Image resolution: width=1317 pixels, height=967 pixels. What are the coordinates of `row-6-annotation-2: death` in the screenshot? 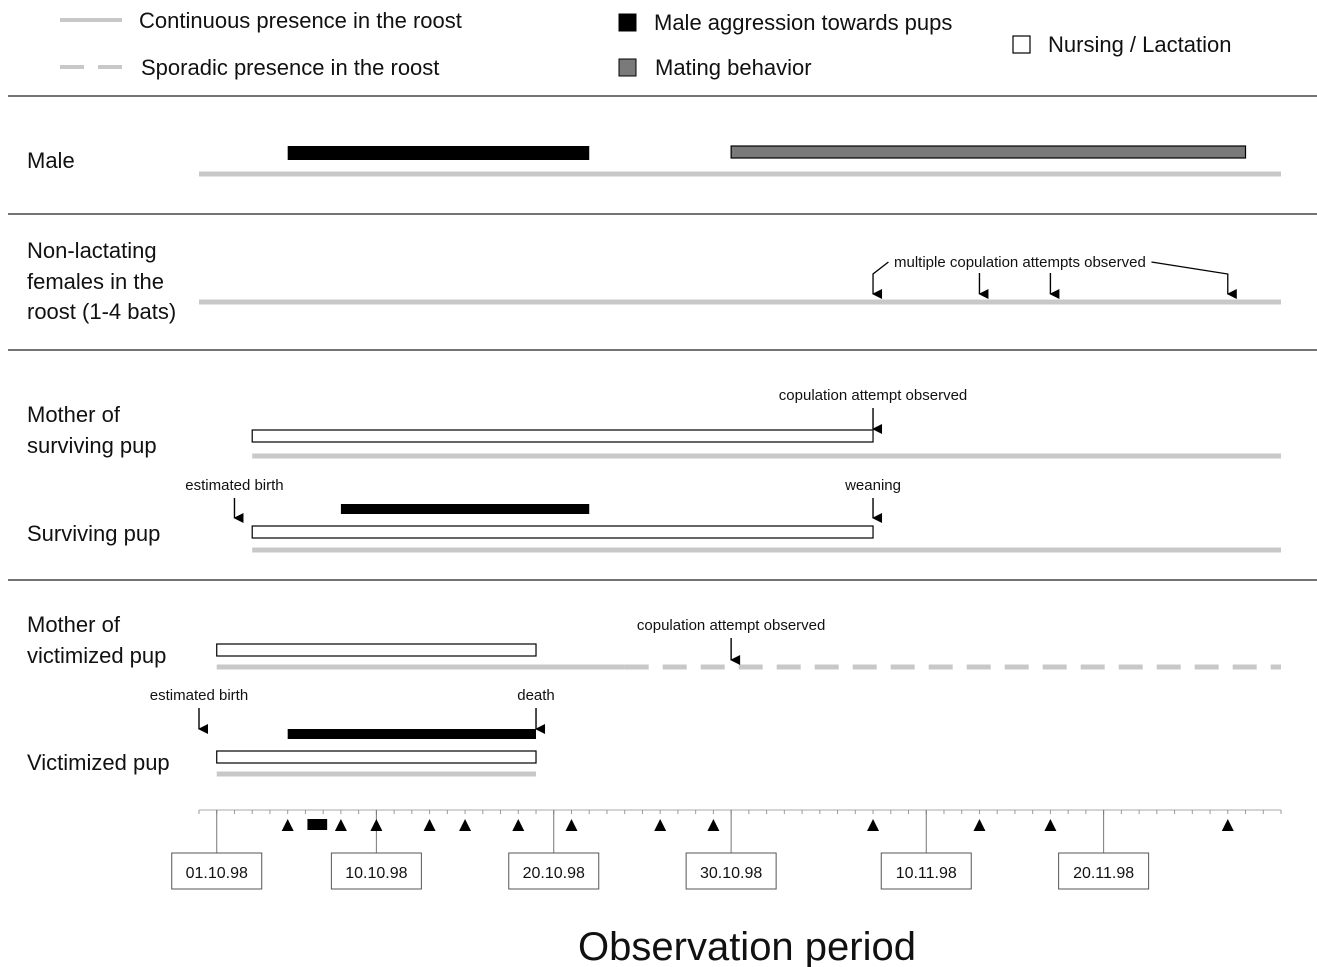 It's located at (536, 695).